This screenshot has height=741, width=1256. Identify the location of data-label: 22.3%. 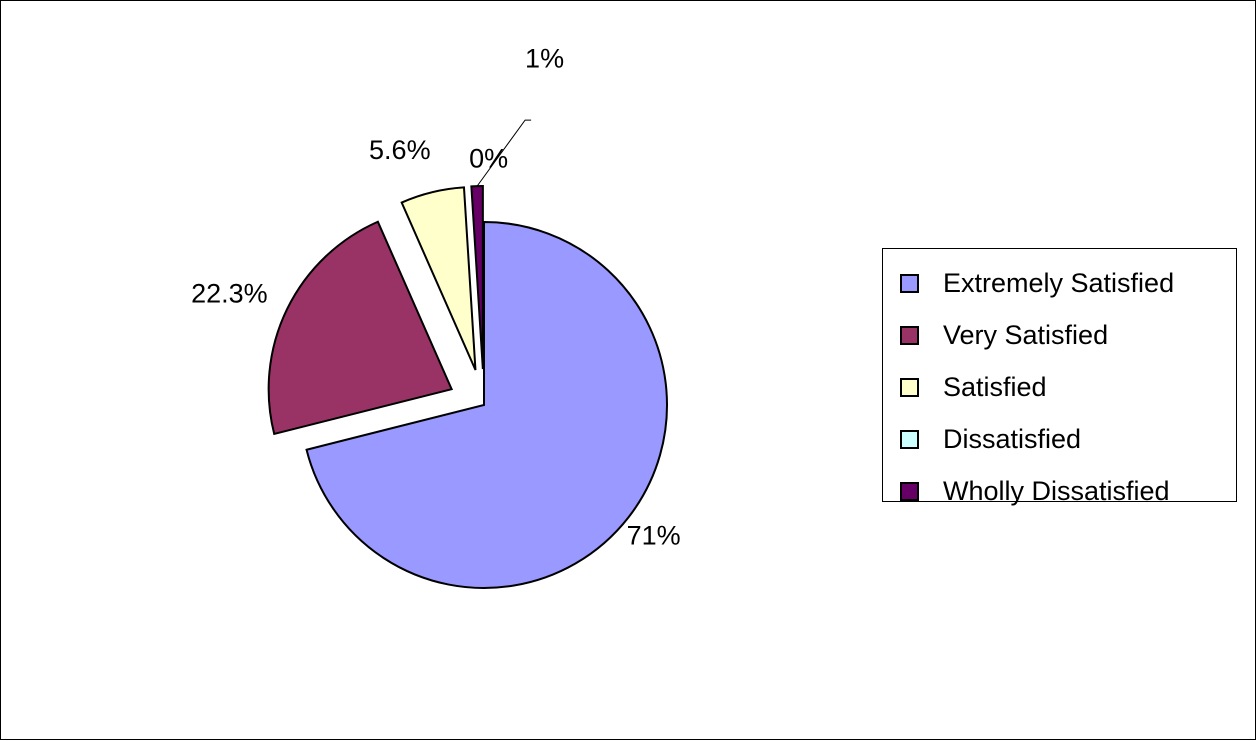
(229, 293).